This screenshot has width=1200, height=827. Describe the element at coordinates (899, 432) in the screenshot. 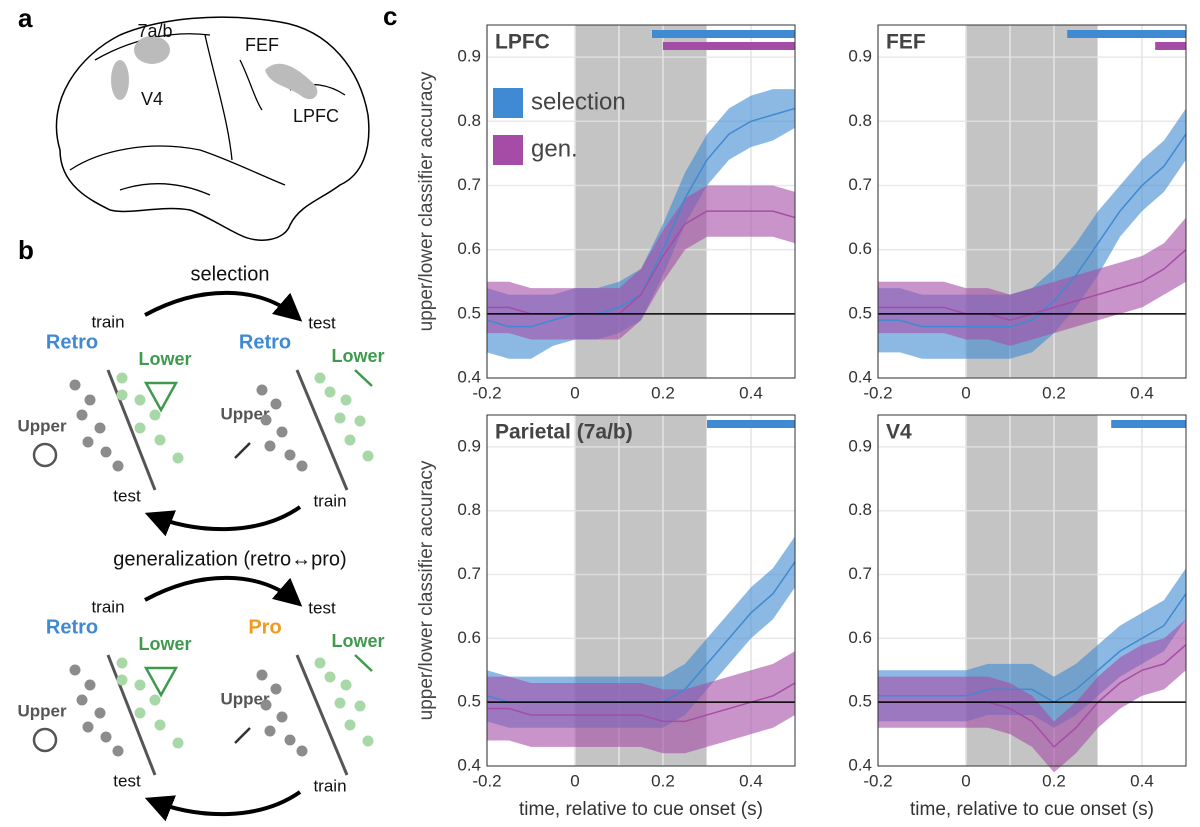

I see `chart-title: V4` at that location.